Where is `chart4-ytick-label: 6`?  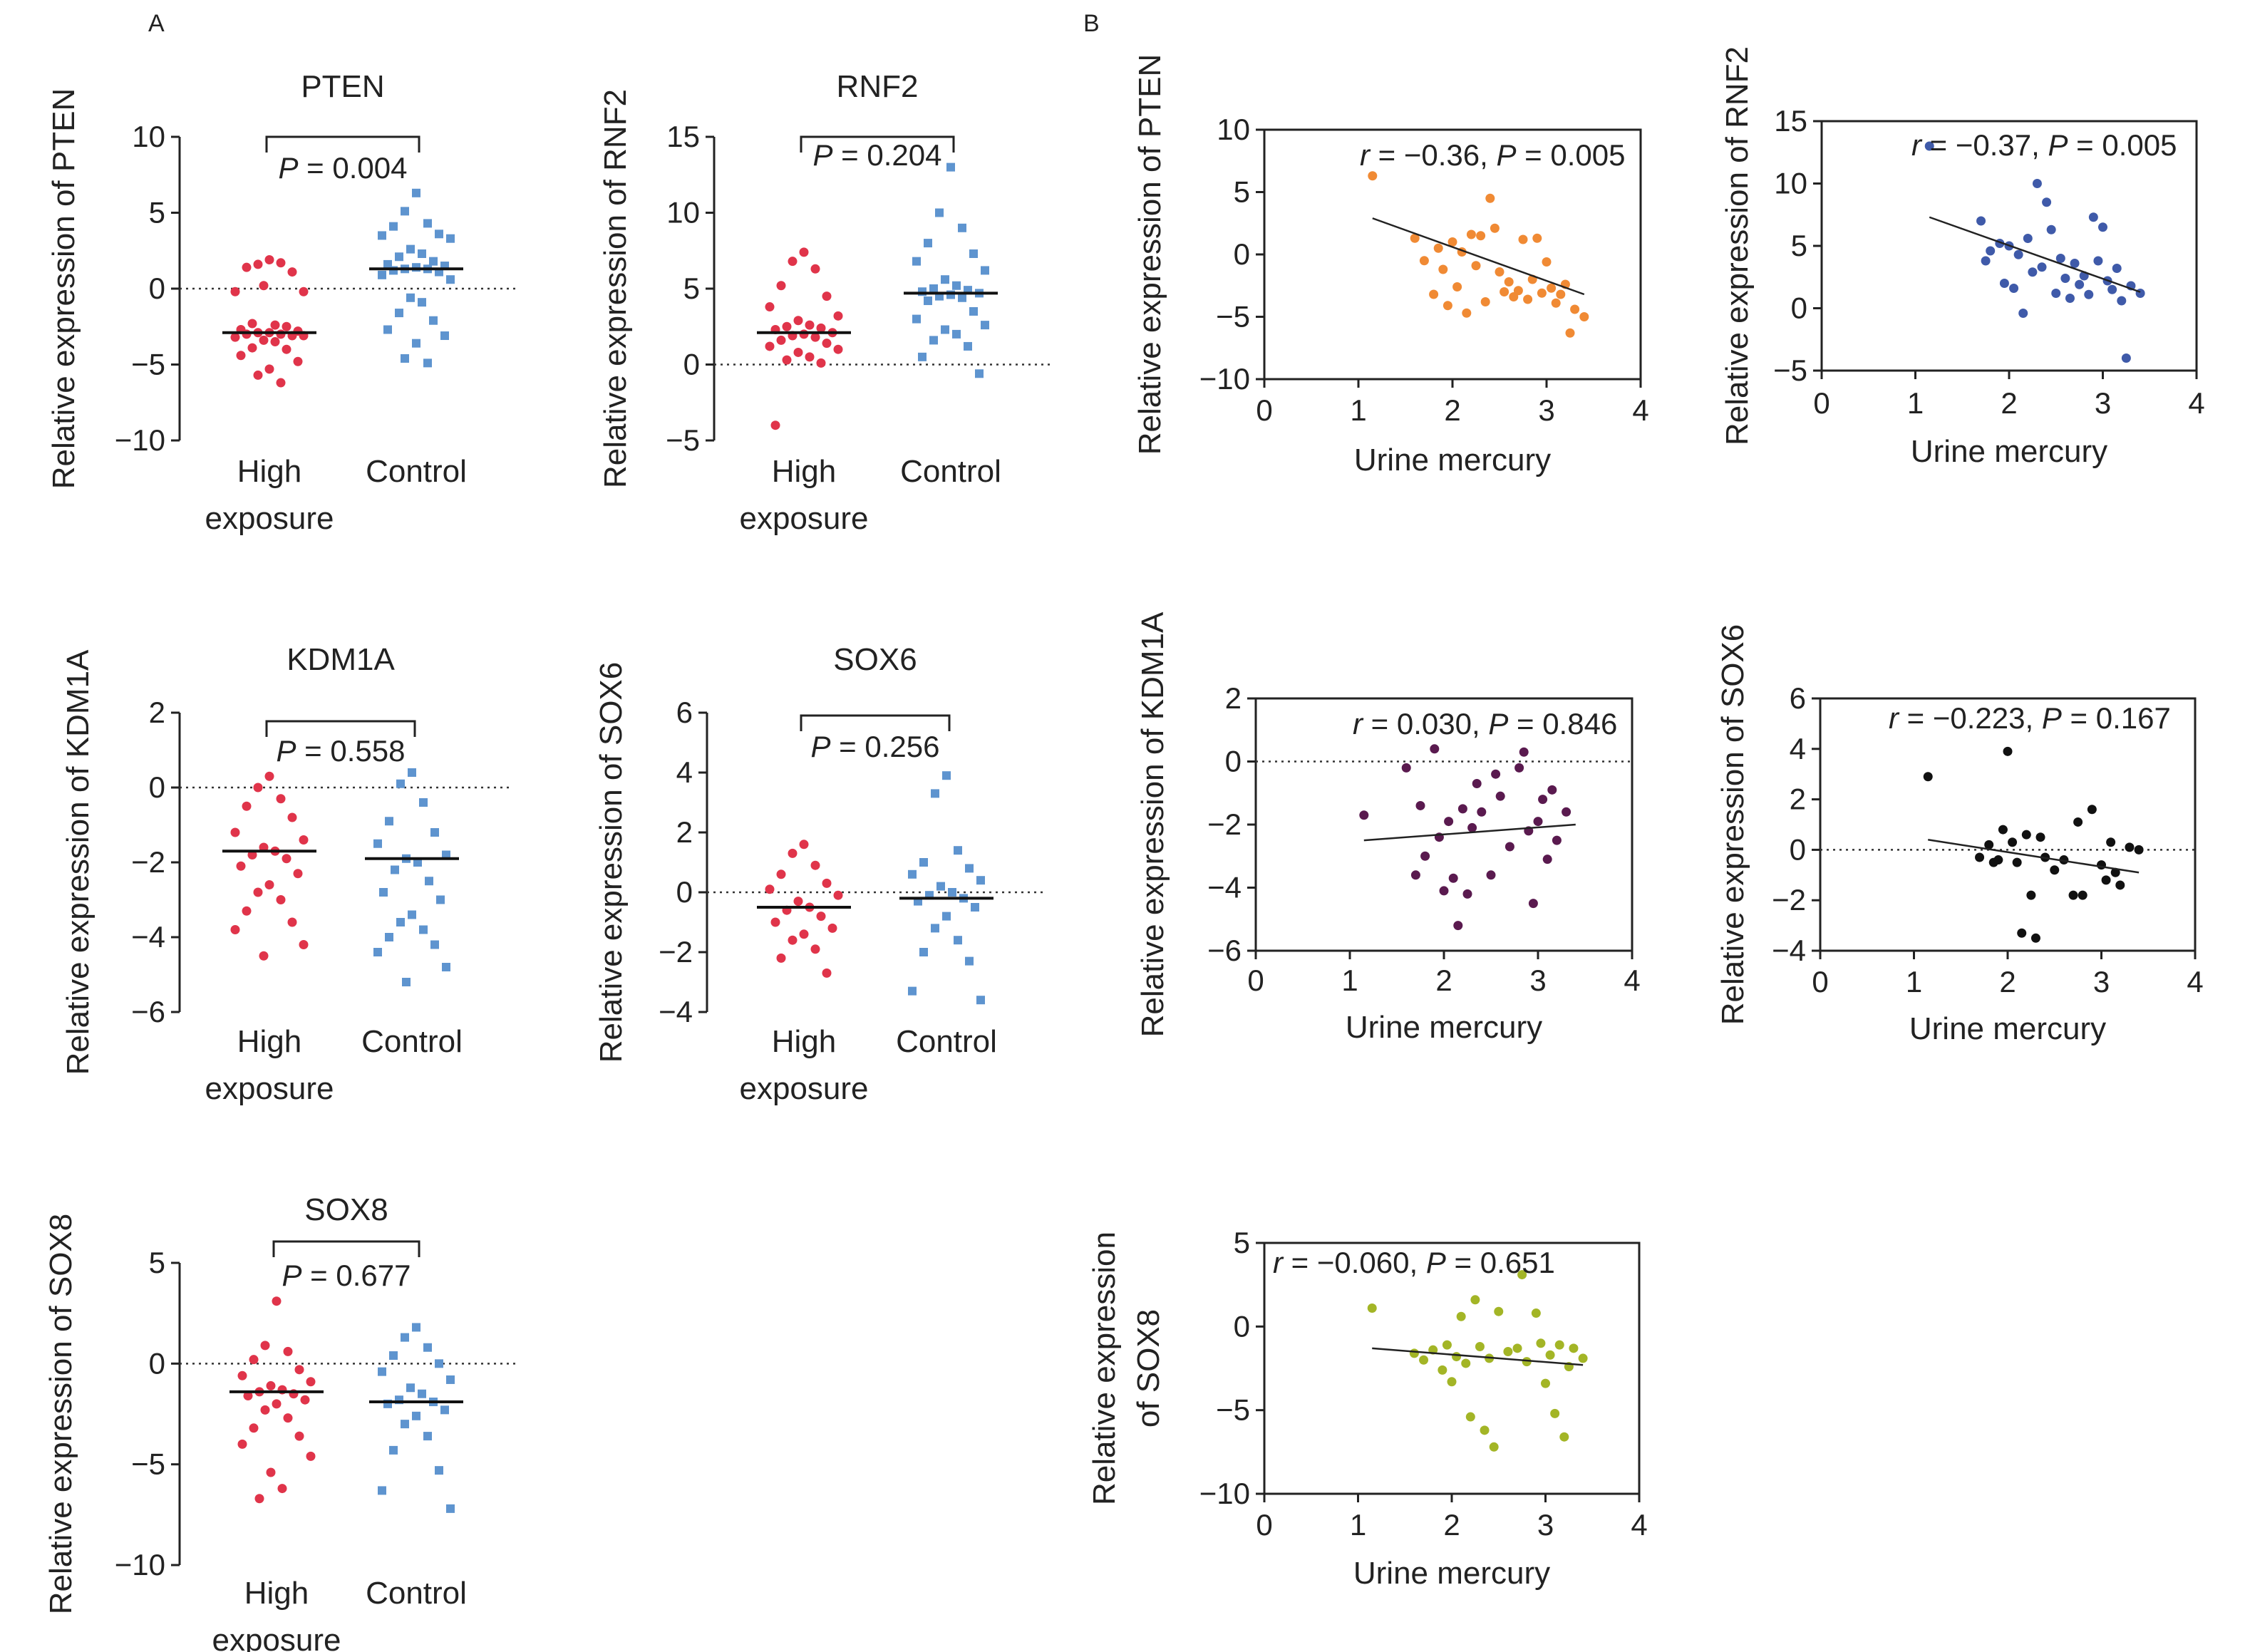 chart4-ytick-label: 6 is located at coordinates (684, 712).